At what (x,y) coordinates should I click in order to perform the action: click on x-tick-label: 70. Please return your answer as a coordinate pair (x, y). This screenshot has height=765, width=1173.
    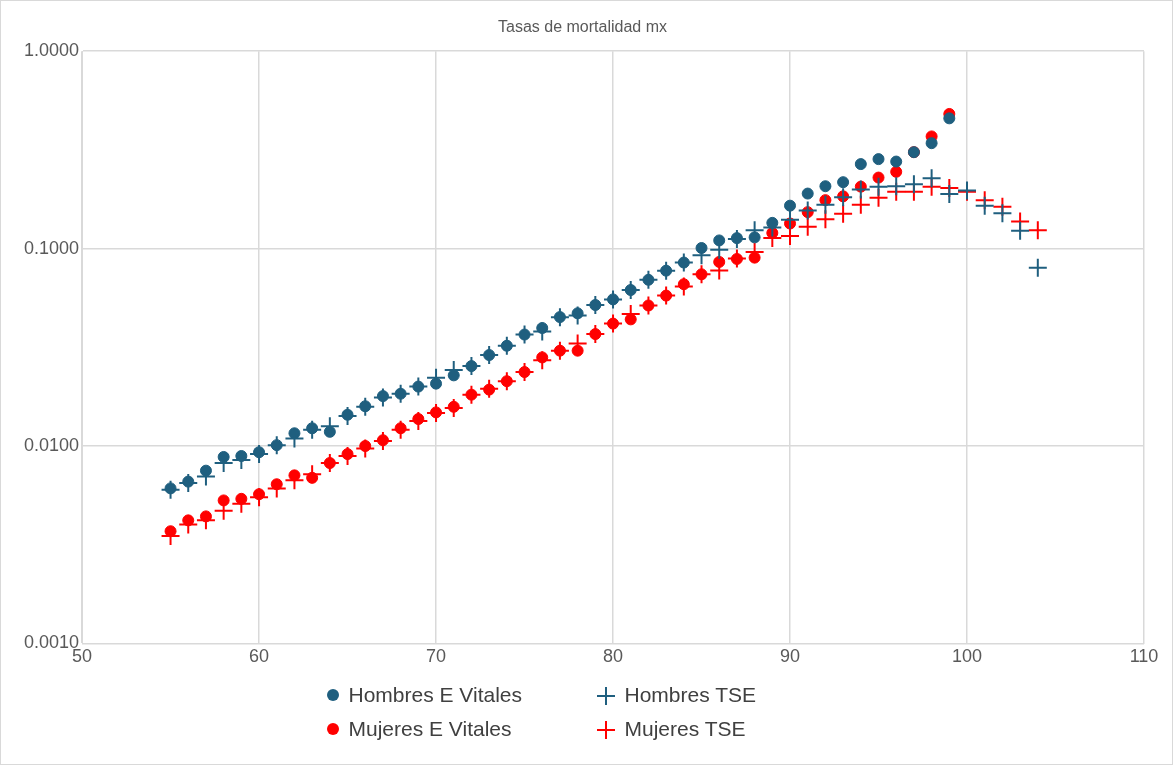
    Looking at the image, I should click on (436, 656).